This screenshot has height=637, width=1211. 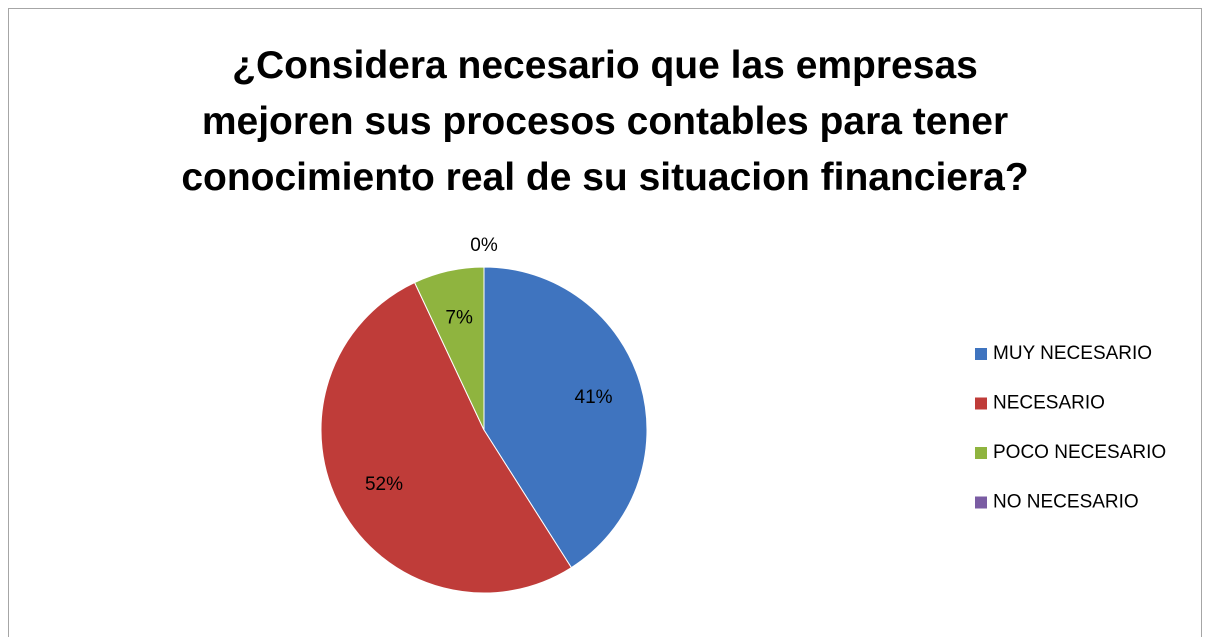 I want to click on data-label: 0%, so click(x=484, y=245).